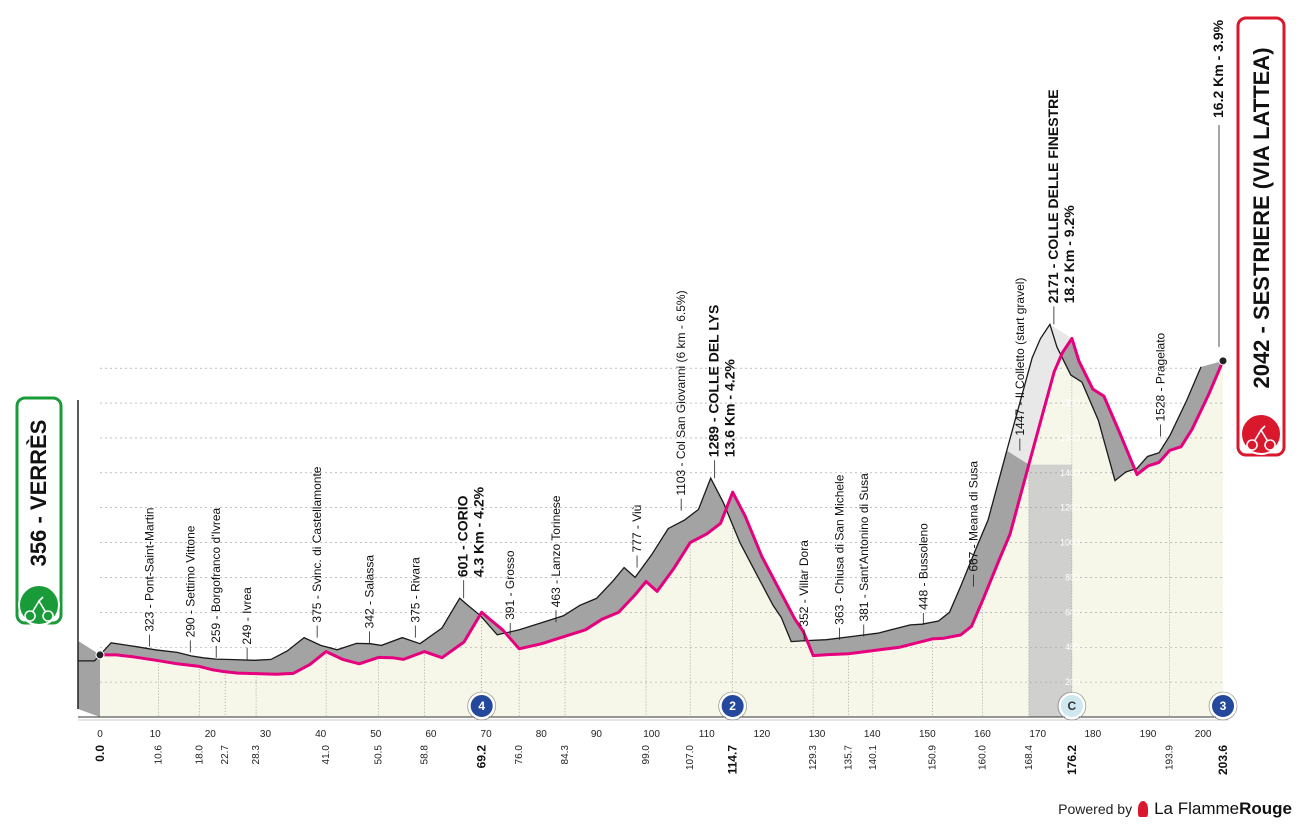 This screenshot has width=1300, height=825. Describe the element at coordinates (39, 609) in the screenshot. I see `start-bike-glyph` at that location.